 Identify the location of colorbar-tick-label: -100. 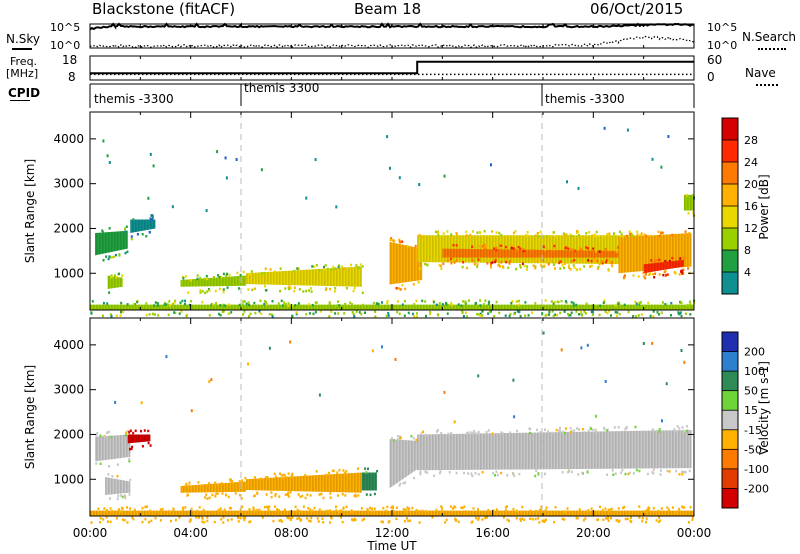
(756, 469).